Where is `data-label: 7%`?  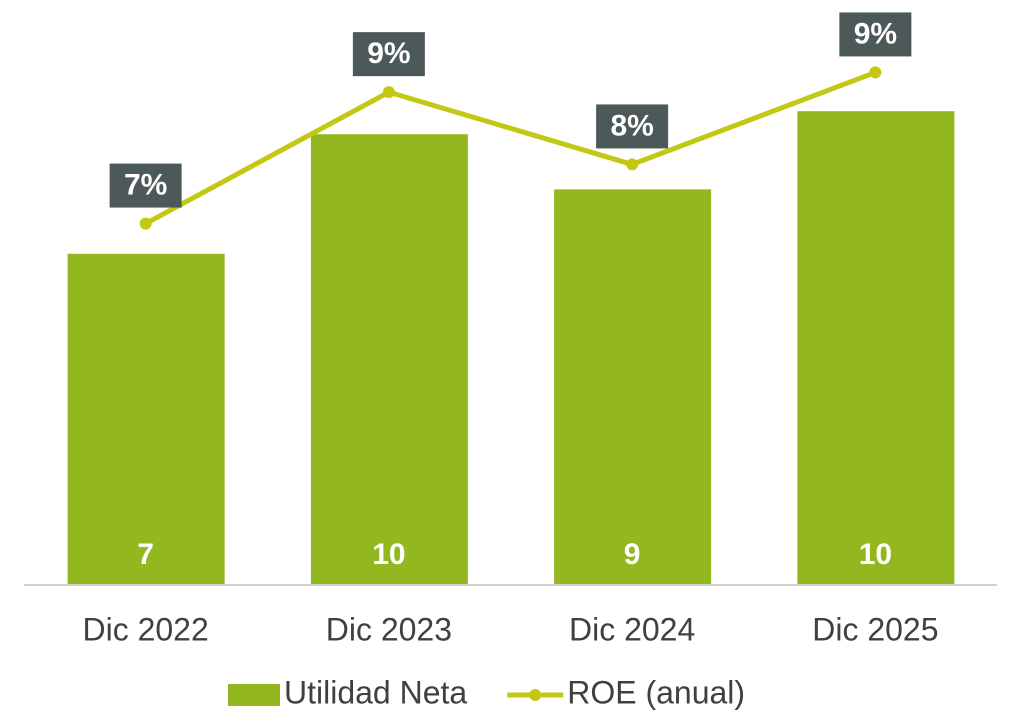
data-label: 7% is located at coordinates (145, 185).